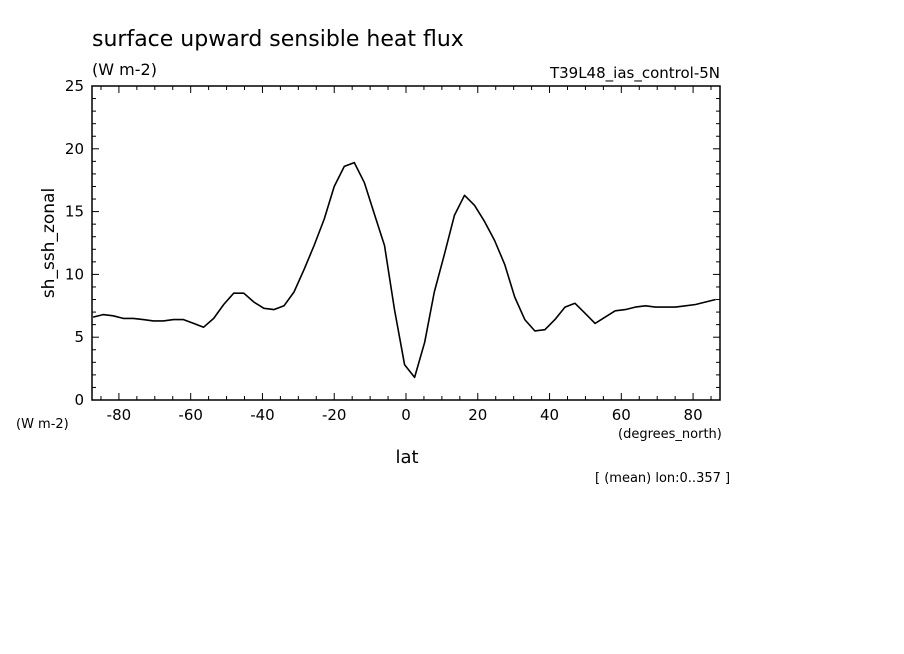 The image size is (904, 654). Describe the element at coordinates (124, 69) in the screenshot. I see `chart-units: (W m-2)` at that location.